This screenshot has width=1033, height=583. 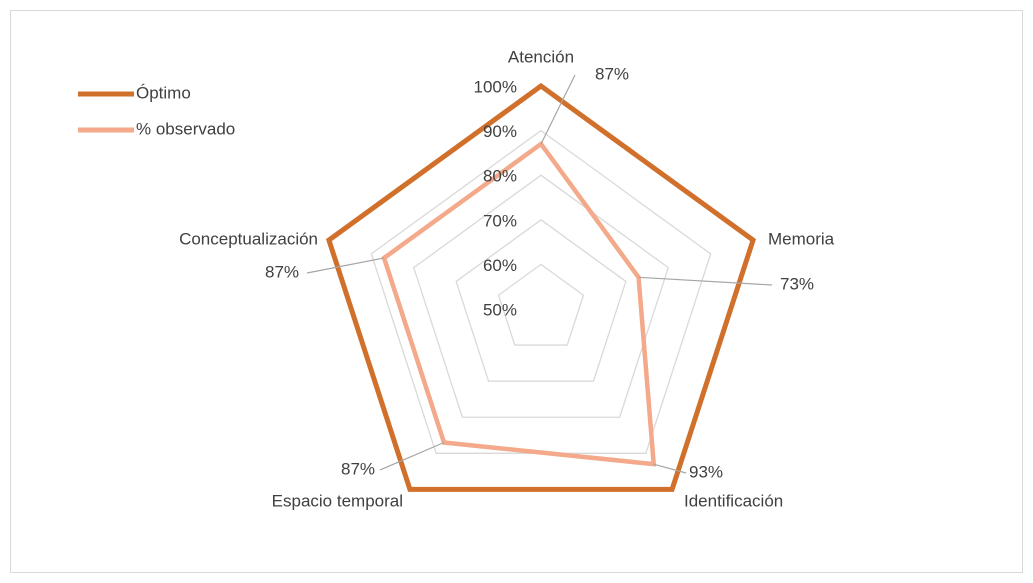 I want to click on category-label: Atención, so click(x=541, y=56).